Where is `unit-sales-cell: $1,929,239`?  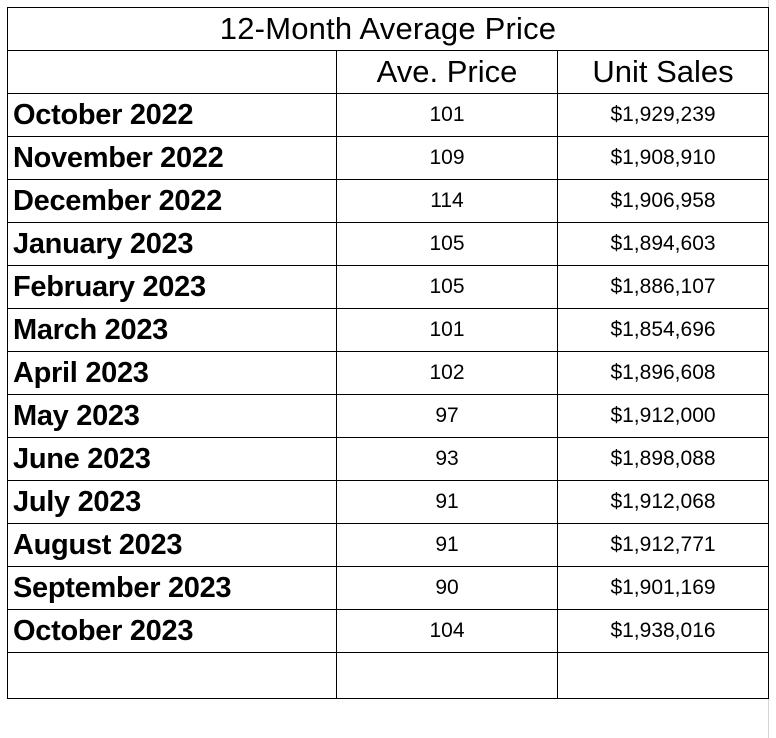 unit-sales-cell: $1,929,239 is located at coordinates (663, 115).